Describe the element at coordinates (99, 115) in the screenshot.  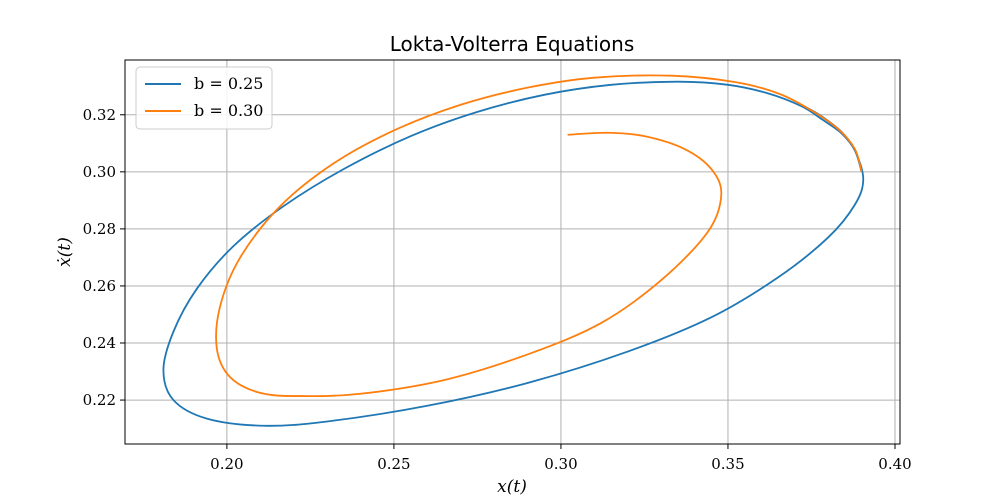
I see `y-tick-label: 0.32` at that location.